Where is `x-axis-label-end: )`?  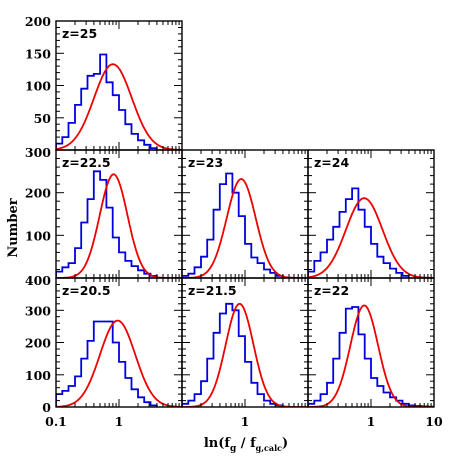
x-axis-label-end: ) is located at coordinates (285, 443).